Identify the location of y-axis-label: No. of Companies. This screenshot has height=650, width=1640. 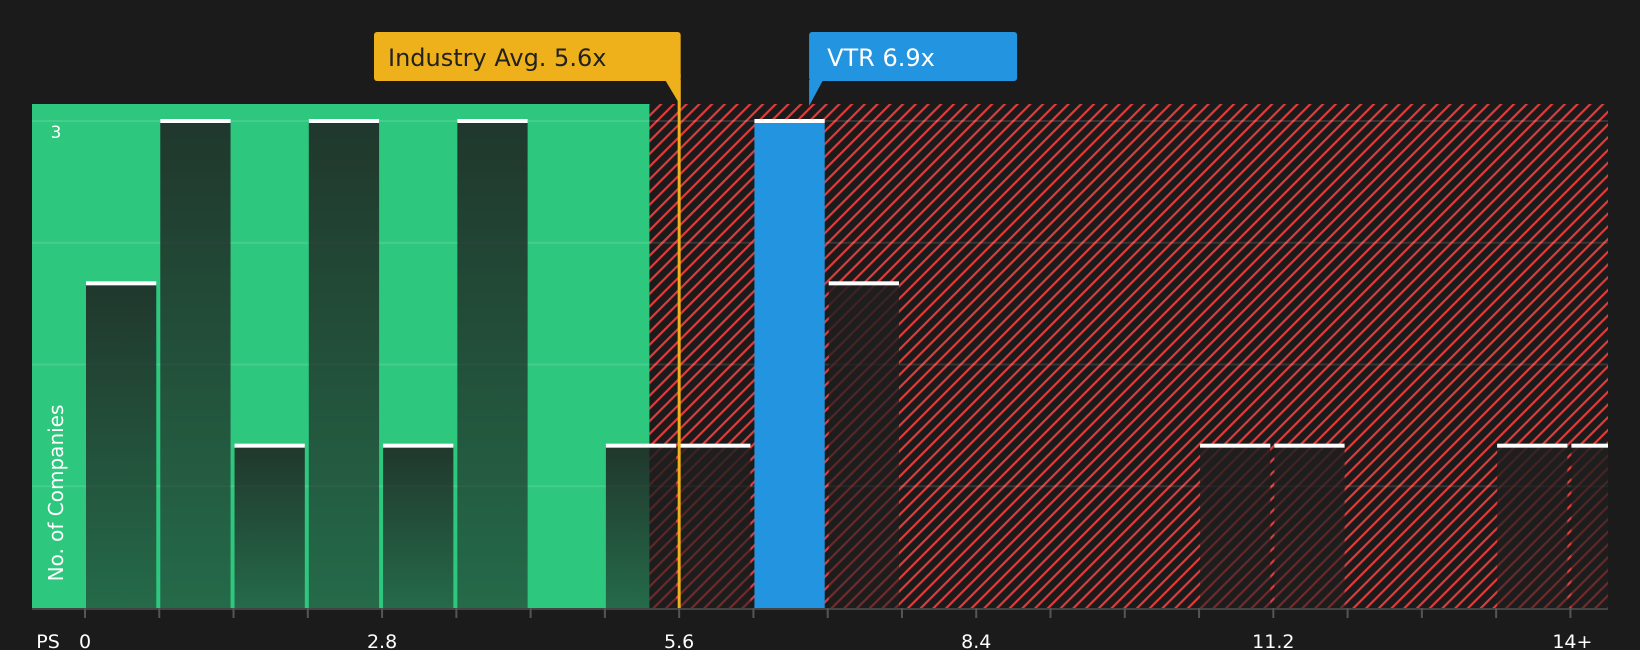
(56, 493).